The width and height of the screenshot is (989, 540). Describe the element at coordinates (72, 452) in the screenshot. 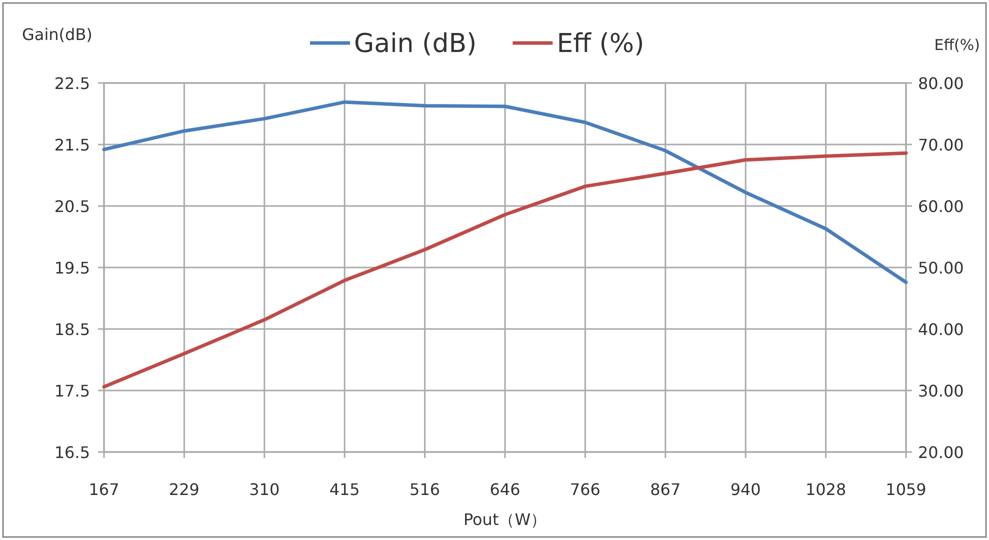

I see `ytick: 16.5` at that location.